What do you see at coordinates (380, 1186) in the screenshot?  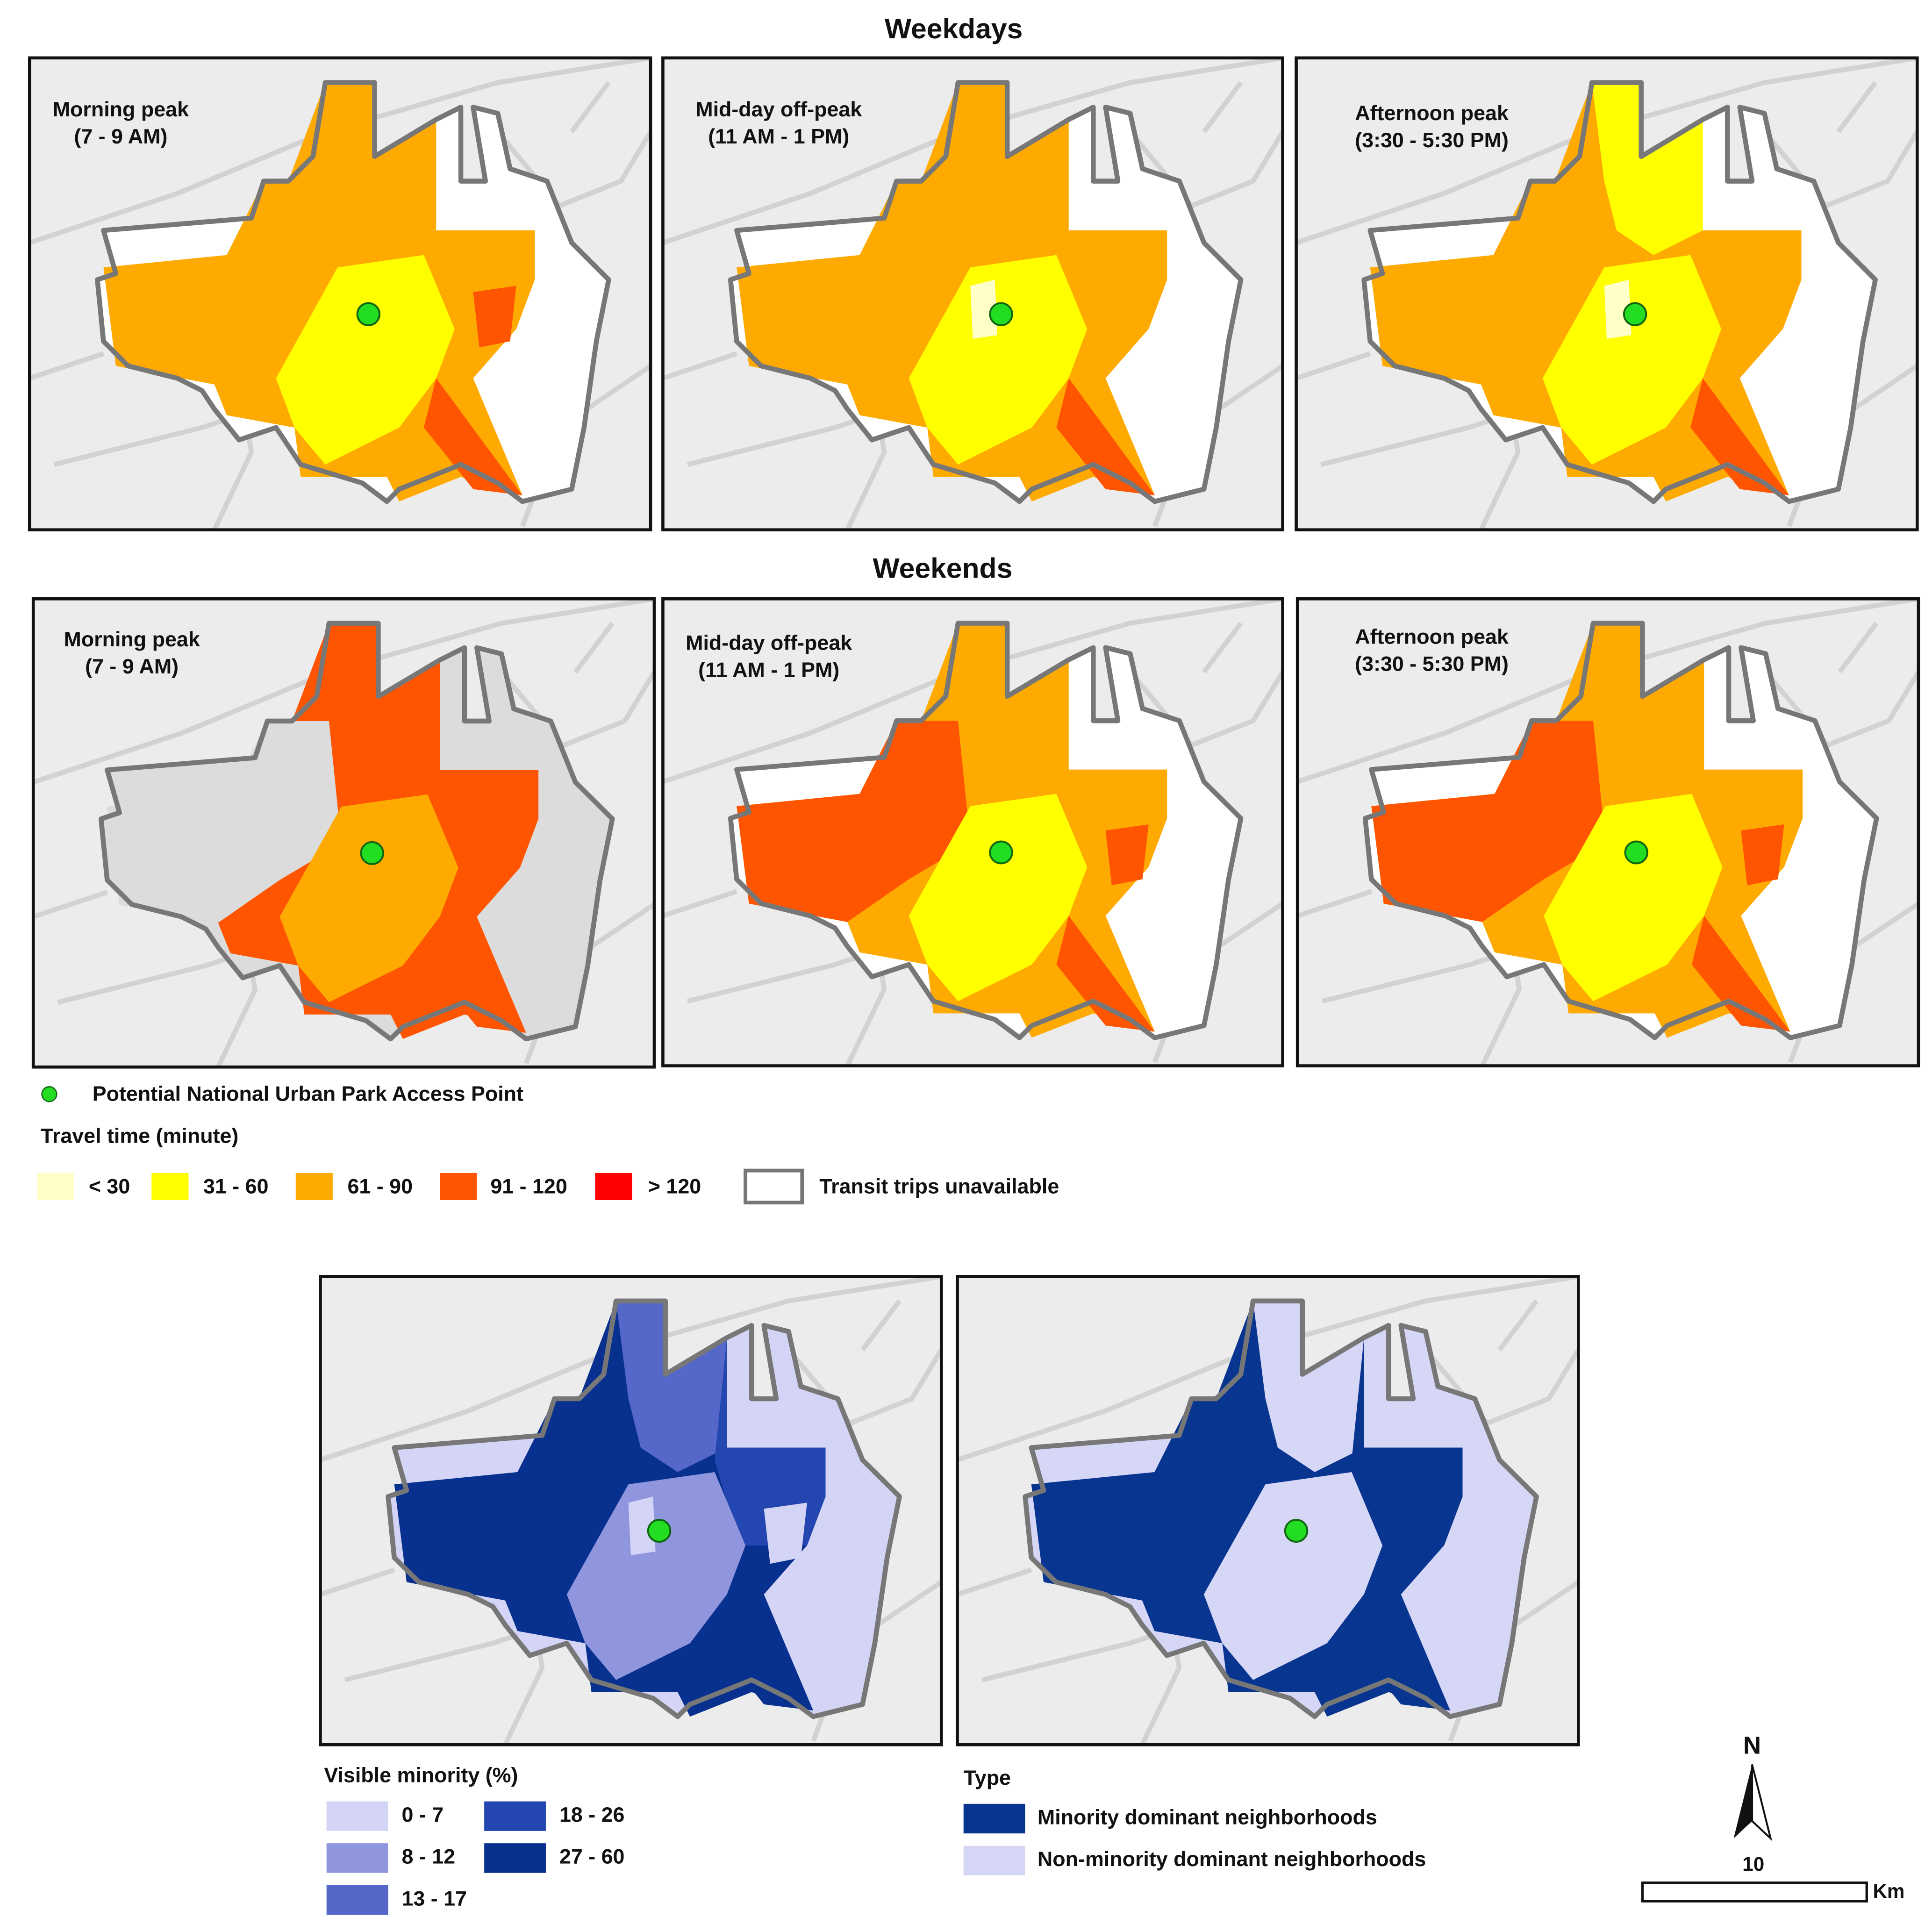 I see `legend-label: 61 - 90` at bounding box center [380, 1186].